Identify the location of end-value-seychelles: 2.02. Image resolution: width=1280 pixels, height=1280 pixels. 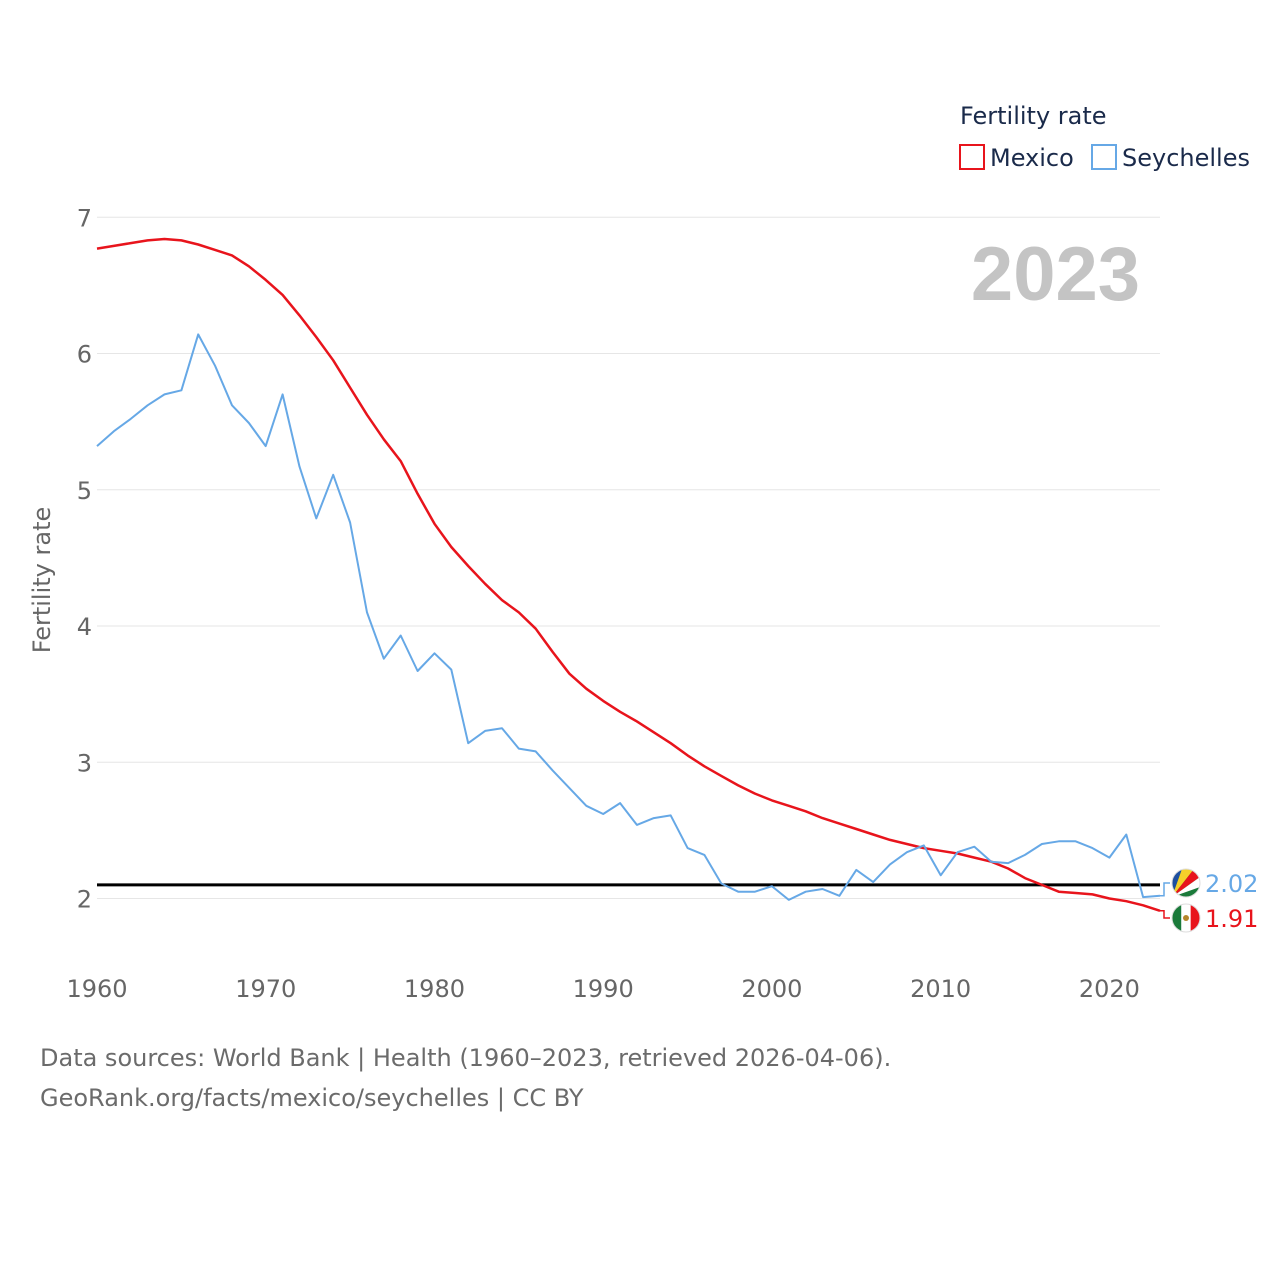
(1231, 884).